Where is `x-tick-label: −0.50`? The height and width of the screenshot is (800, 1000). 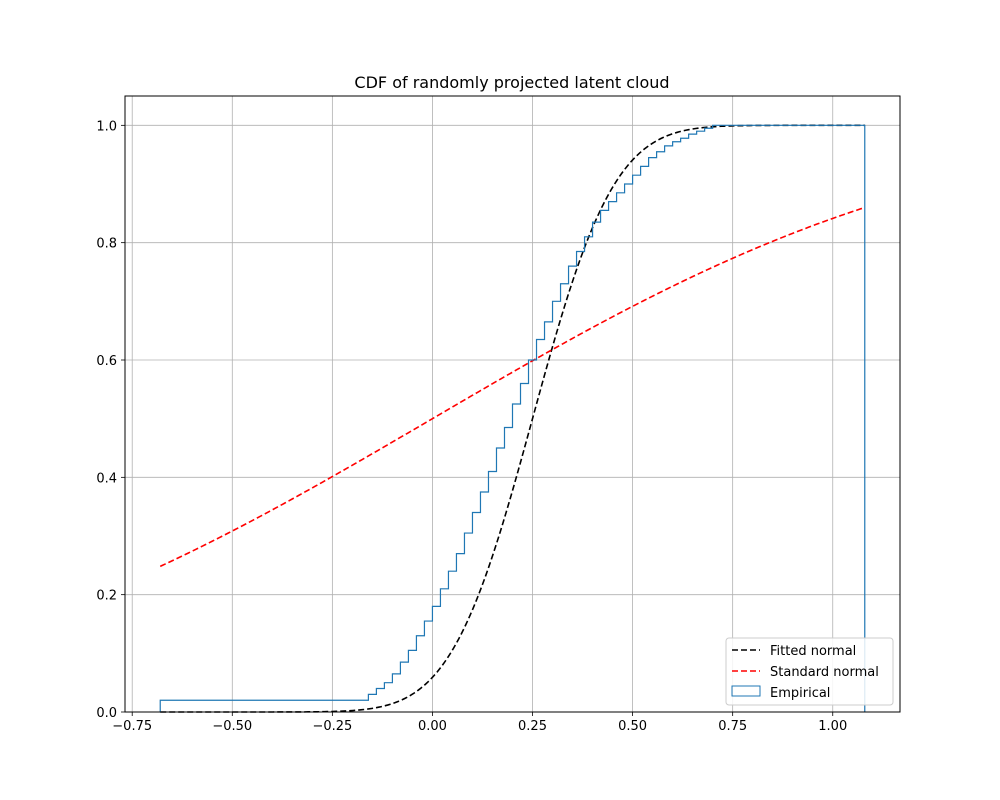
x-tick-label: −0.50 is located at coordinates (232, 726).